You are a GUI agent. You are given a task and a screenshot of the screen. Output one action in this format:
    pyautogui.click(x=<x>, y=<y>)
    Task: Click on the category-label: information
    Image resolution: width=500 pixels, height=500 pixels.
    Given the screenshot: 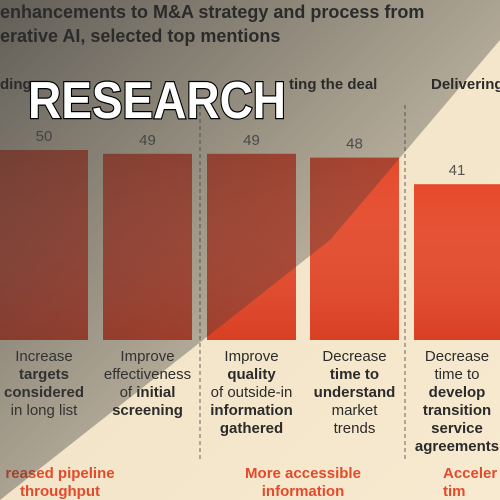 What is the action you would take?
    pyautogui.click(x=251, y=410)
    